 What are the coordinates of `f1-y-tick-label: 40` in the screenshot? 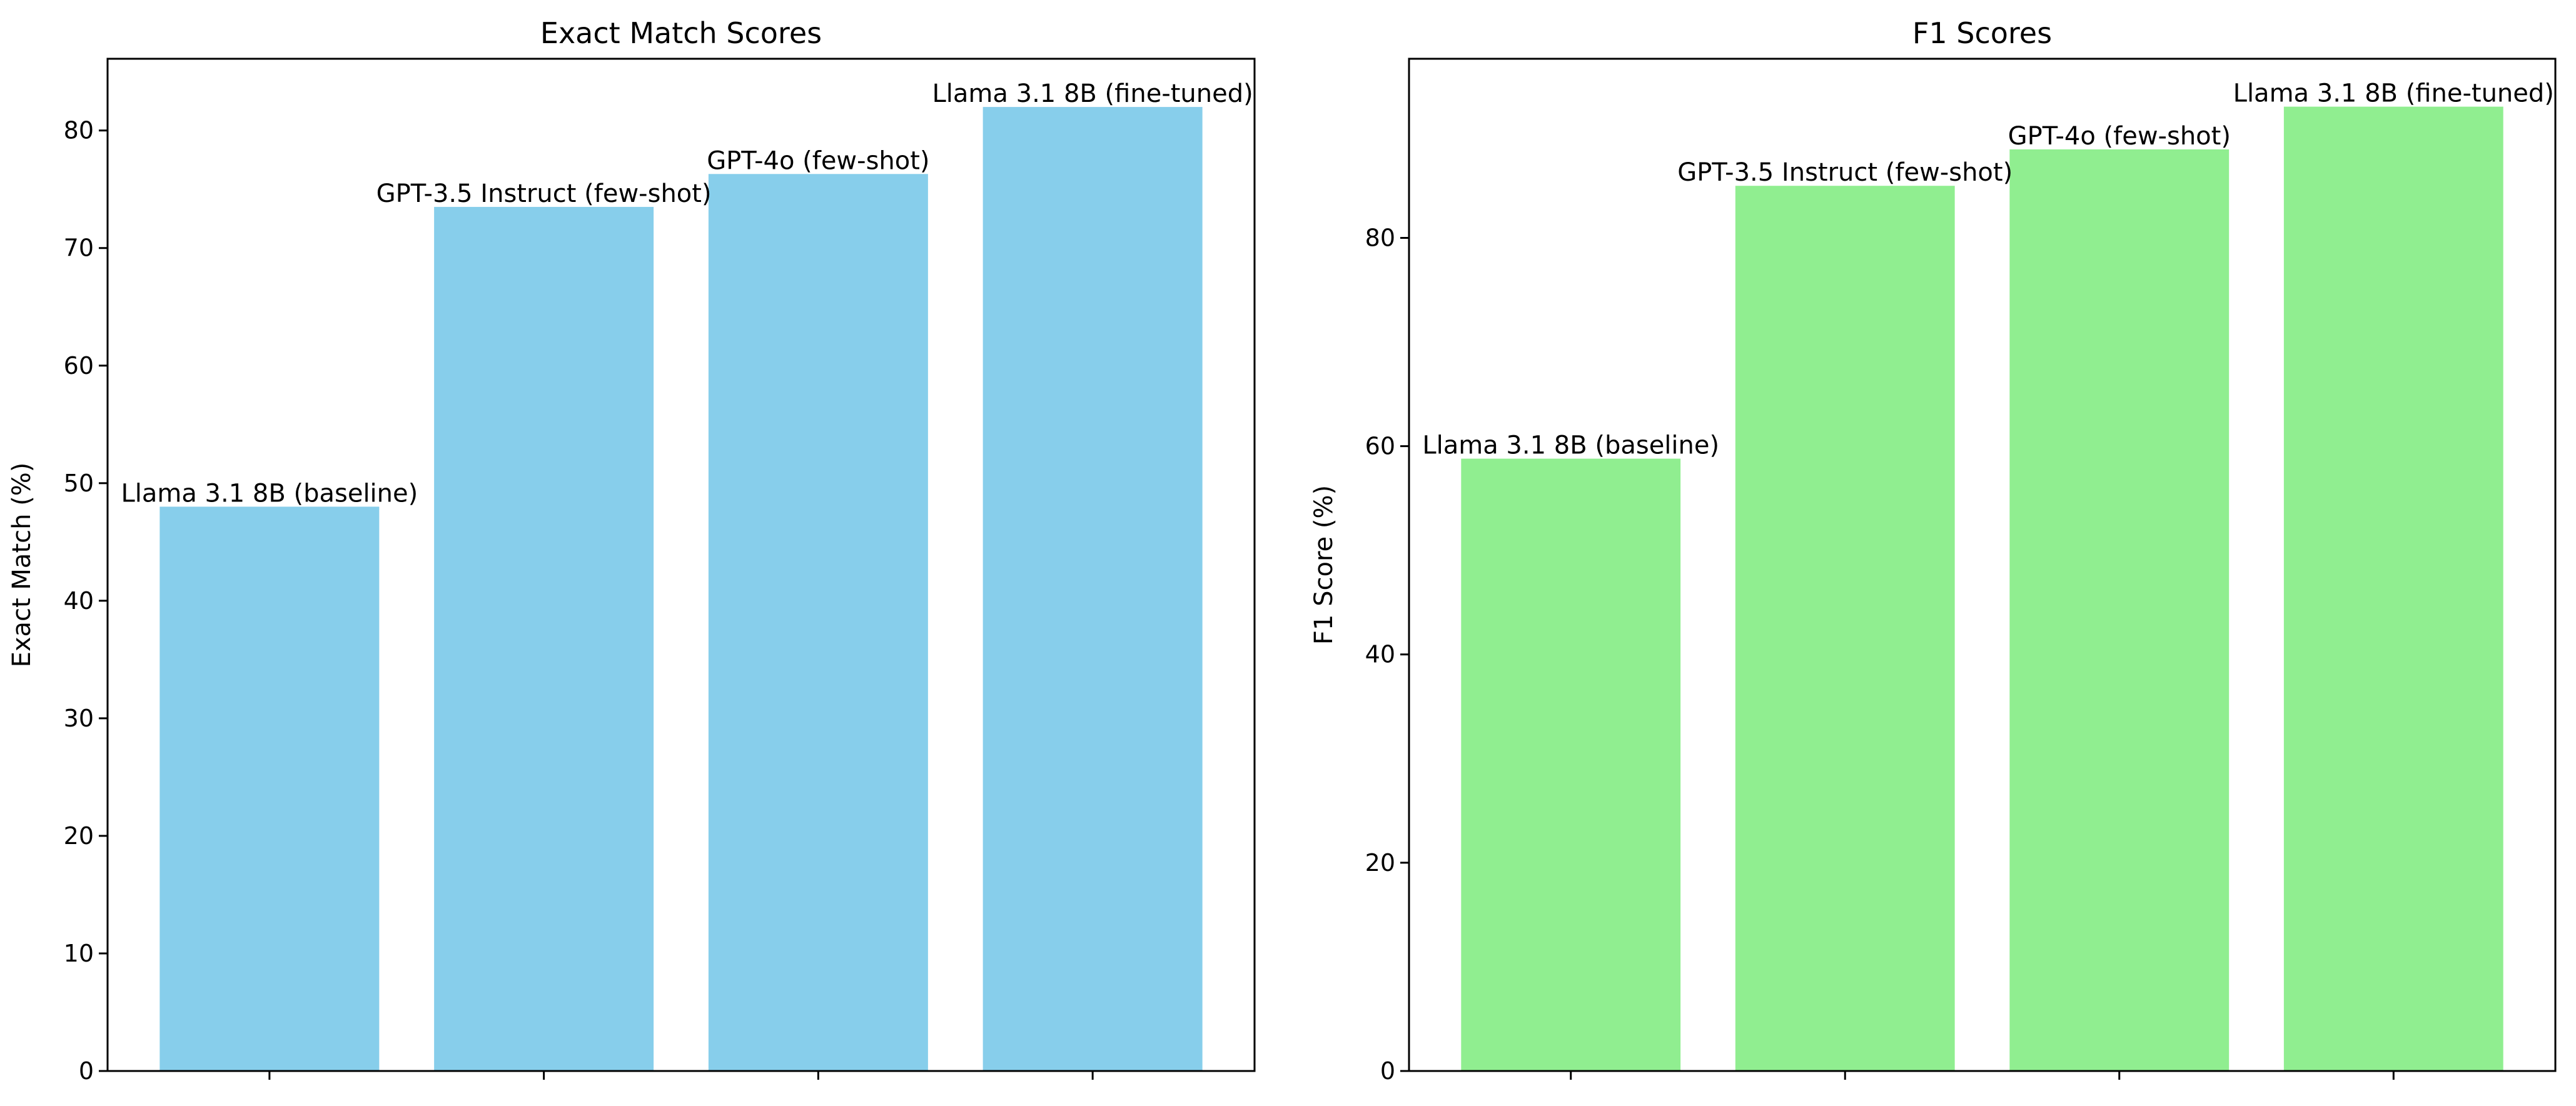 It's located at (1380, 655).